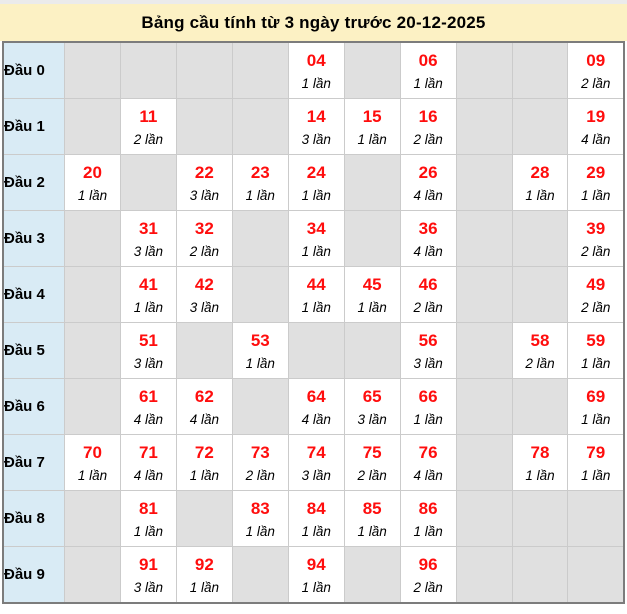  Describe the element at coordinates (428, 452) in the screenshot. I see `cell-number: 76` at that location.